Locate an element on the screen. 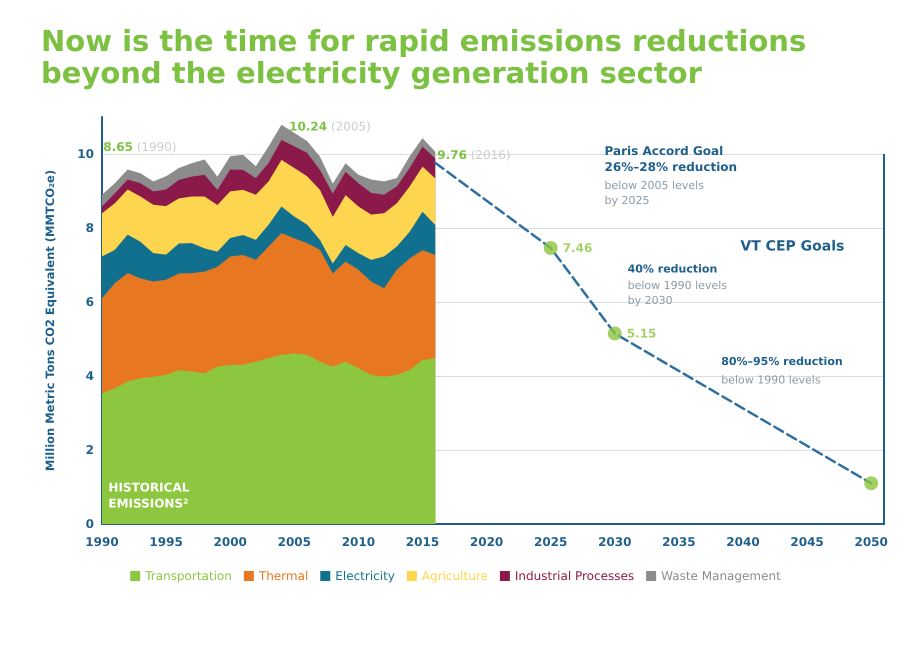 The width and height of the screenshot is (911, 659). x-tick-label: 2040 is located at coordinates (743, 542).